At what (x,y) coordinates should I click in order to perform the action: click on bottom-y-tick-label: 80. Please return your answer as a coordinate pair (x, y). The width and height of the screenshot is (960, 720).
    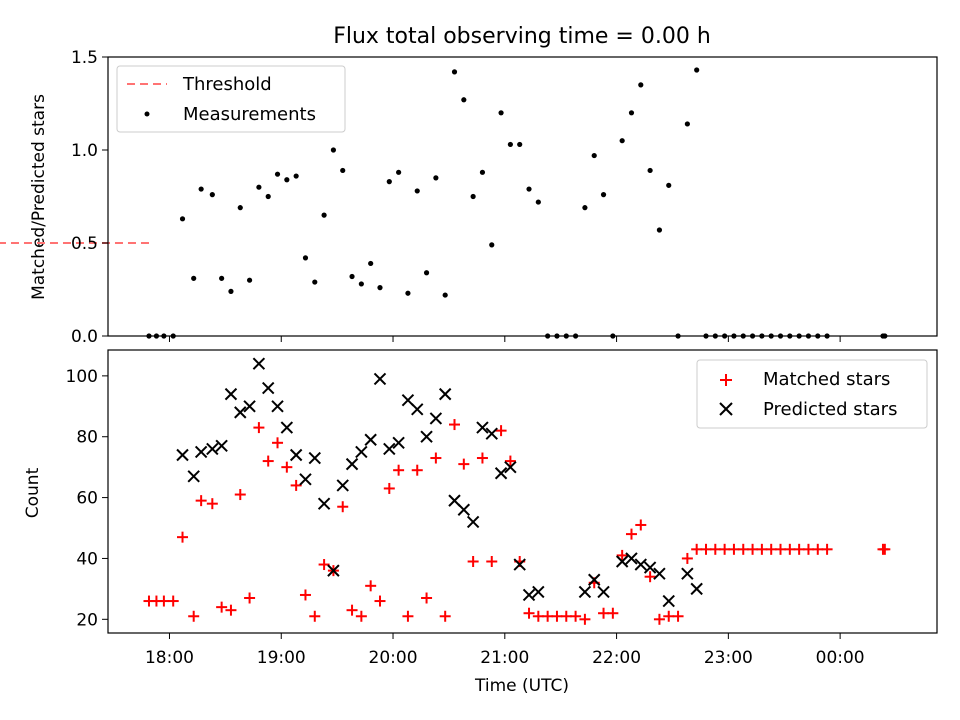
    Looking at the image, I should click on (87, 438).